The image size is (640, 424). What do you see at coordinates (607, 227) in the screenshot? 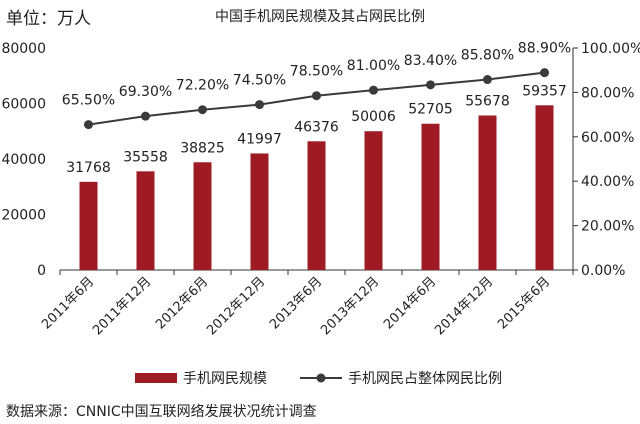
I see `right-y-tick-label: 20.00%` at bounding box center [607, 227].